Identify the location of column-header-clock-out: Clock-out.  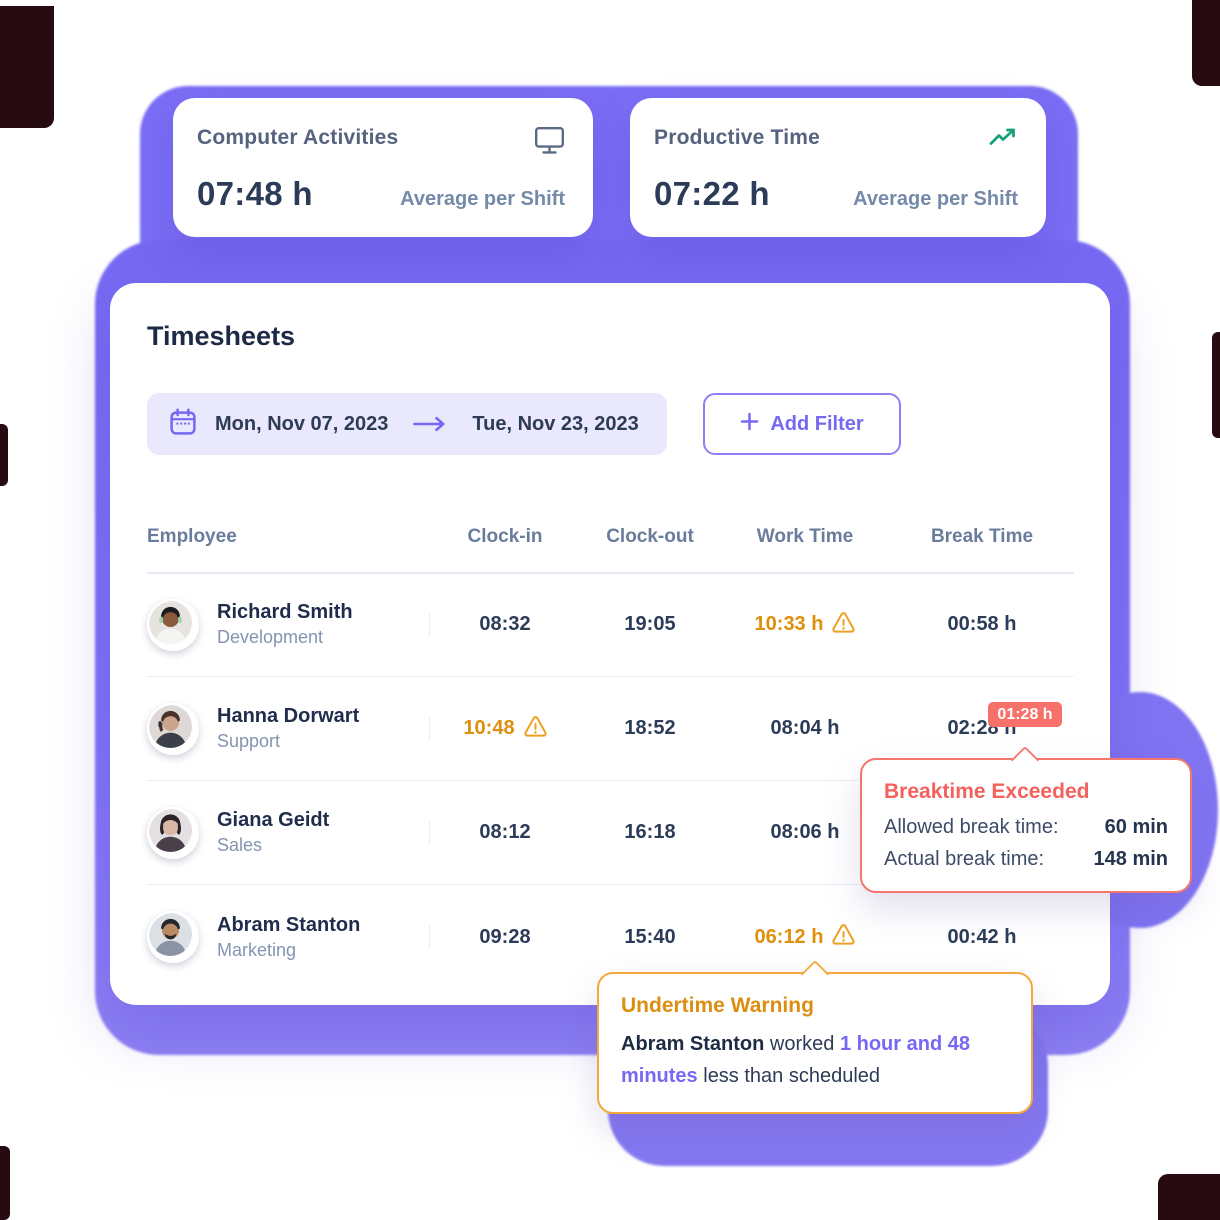
(650, 536).